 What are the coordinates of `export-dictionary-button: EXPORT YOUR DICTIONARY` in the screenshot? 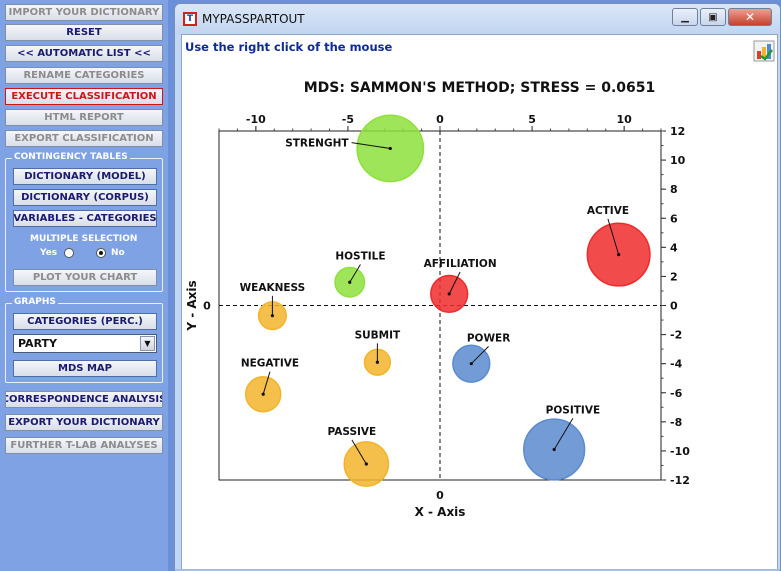 It's located at (84, 422).